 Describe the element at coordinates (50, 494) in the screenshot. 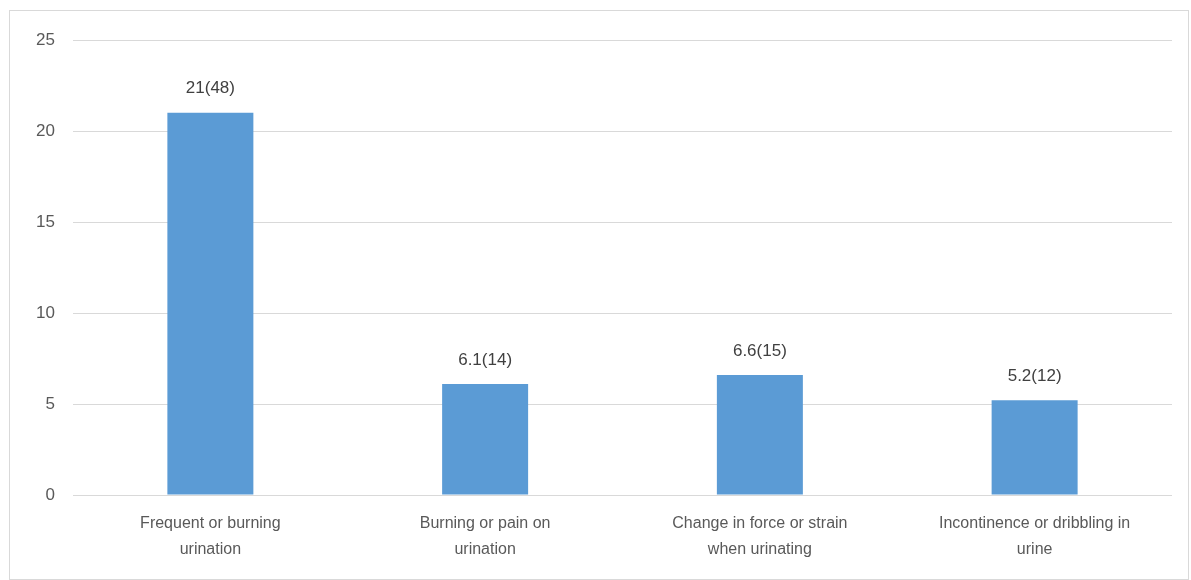

I see `y-tick-label: 0` at that location.